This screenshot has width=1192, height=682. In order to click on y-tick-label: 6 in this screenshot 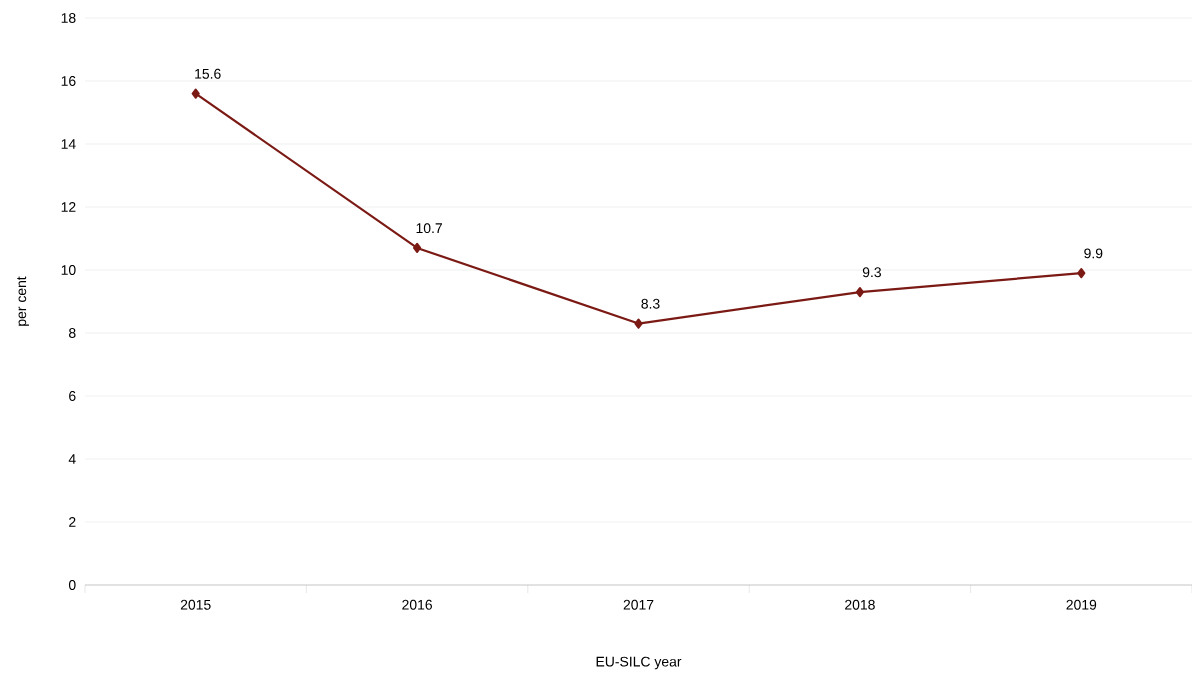, I will do `click(72, 396)`.